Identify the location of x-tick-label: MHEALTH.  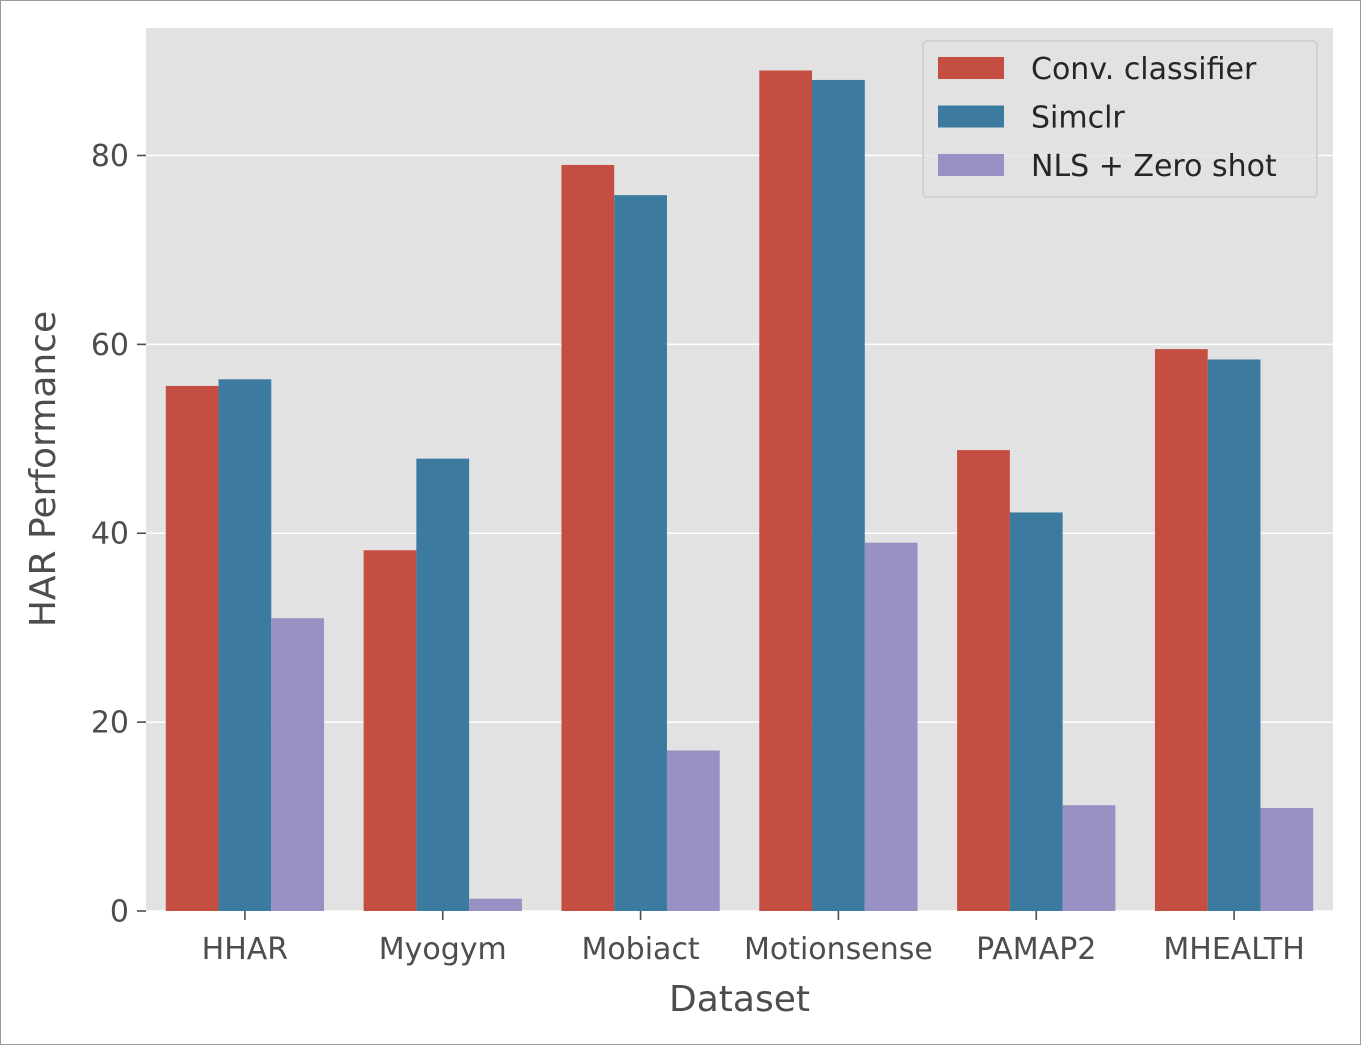
(1233, 949).